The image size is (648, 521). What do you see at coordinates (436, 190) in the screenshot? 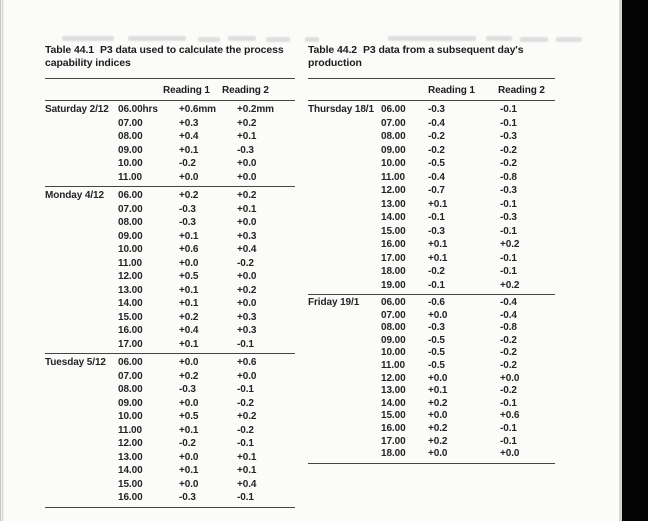
I see `reading-1-cell: -0.7` at bounding box center [436, 190].